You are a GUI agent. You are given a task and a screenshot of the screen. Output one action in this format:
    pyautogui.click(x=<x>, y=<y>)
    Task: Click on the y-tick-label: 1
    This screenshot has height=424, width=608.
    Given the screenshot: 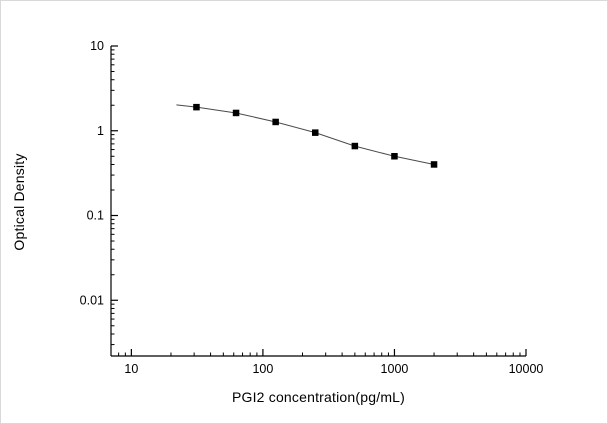 What is the action you would take?
    pyautogui.click(x=100, y=131)
    